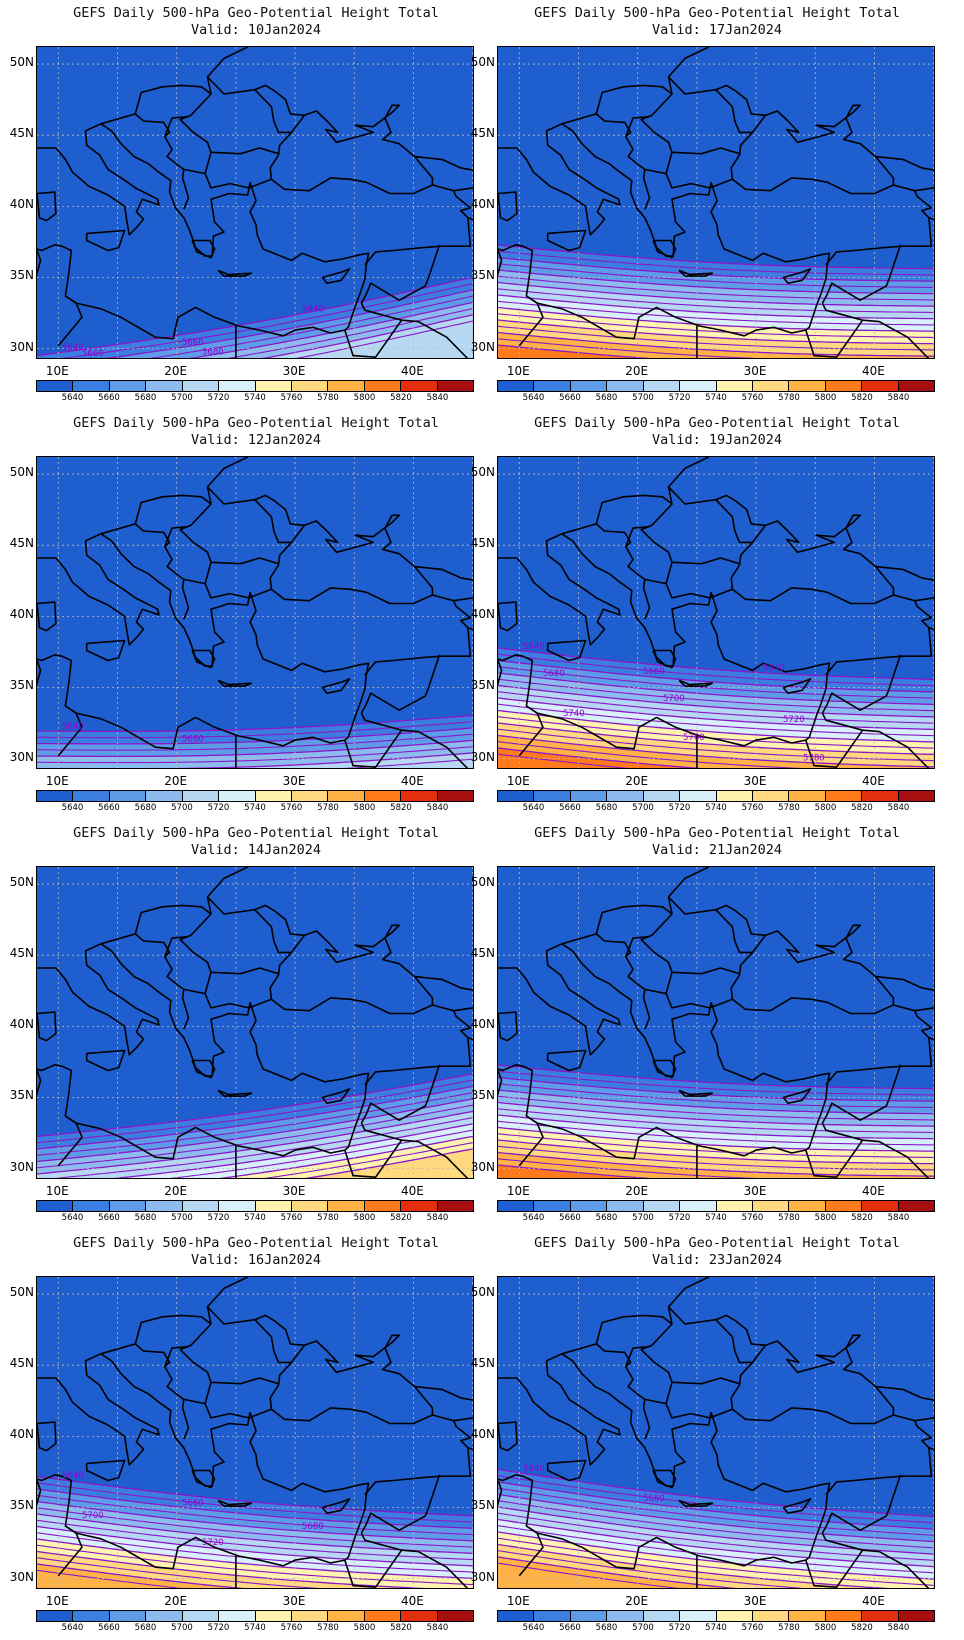 The width and height of the screenshot is (964, 1640). I want to click on lat-label: 45N, so click(21, 133).